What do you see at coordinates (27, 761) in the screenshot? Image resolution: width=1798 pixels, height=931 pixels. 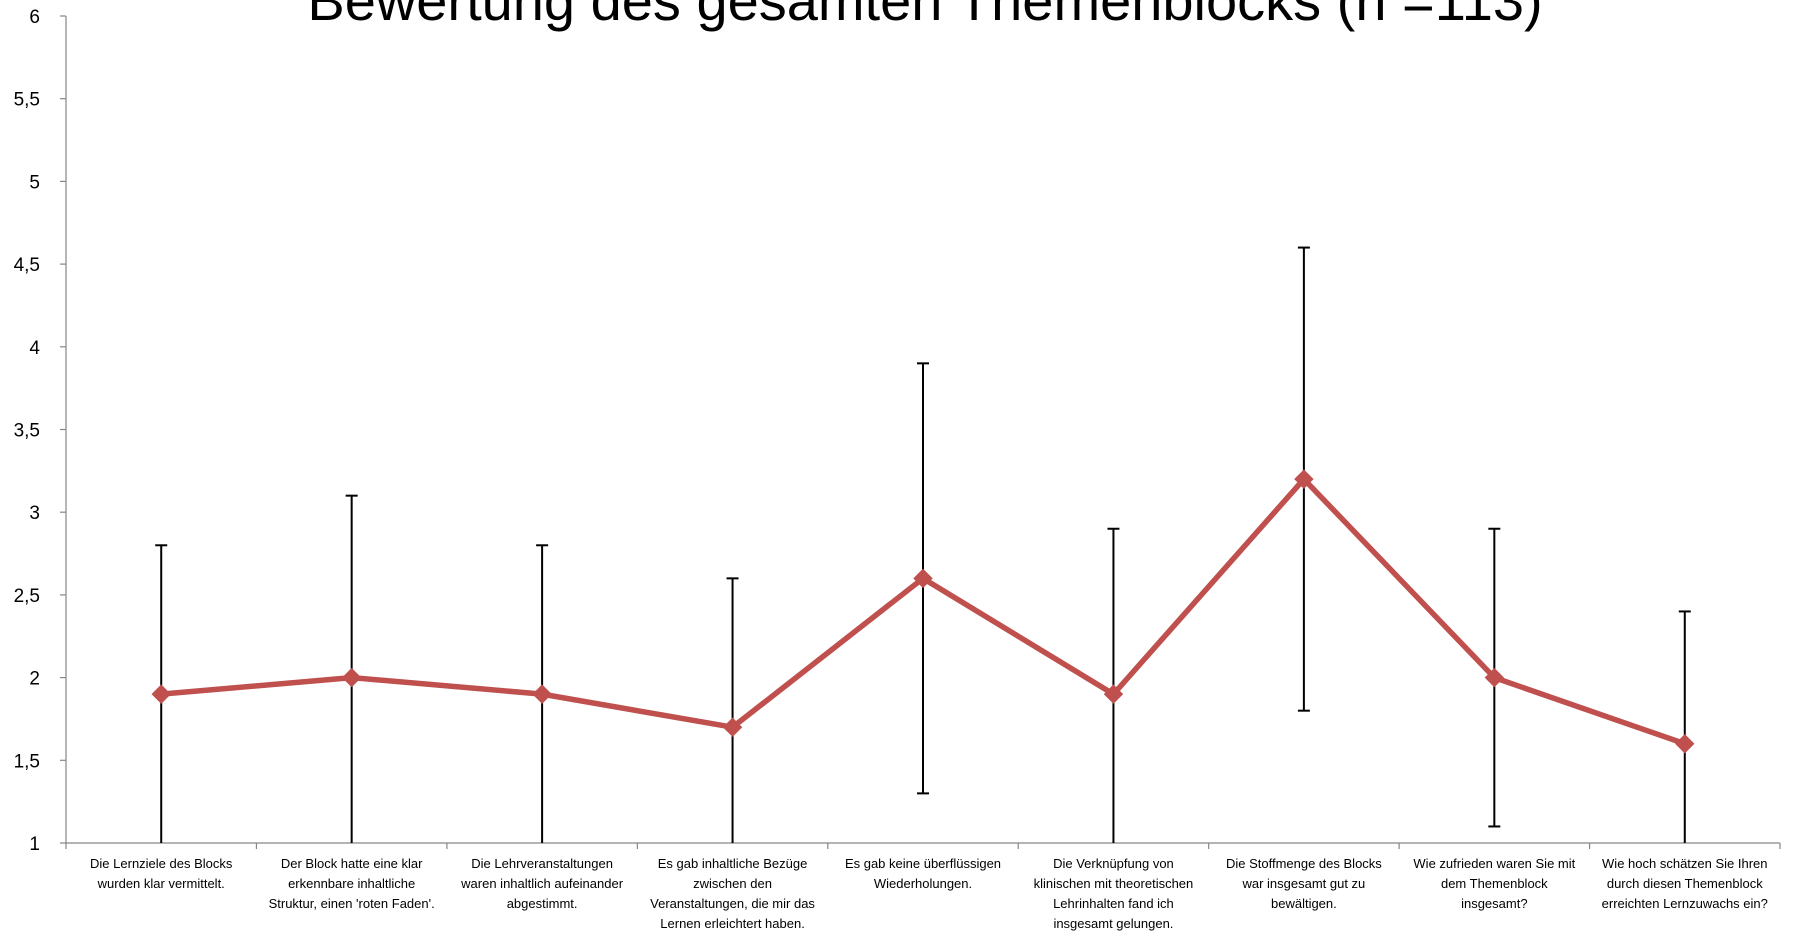 I see `y-tick-label: 1,5` at bounding box center [27, 761].